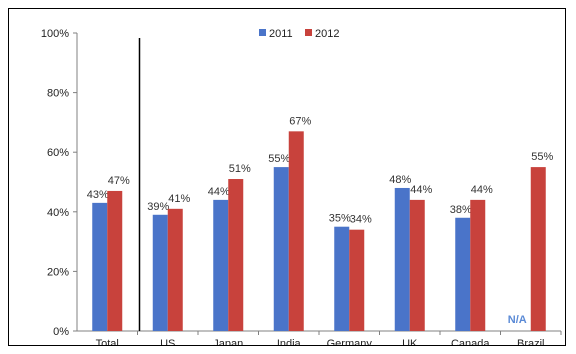  I want to click on x-tick-label: US, so click(167, 341).